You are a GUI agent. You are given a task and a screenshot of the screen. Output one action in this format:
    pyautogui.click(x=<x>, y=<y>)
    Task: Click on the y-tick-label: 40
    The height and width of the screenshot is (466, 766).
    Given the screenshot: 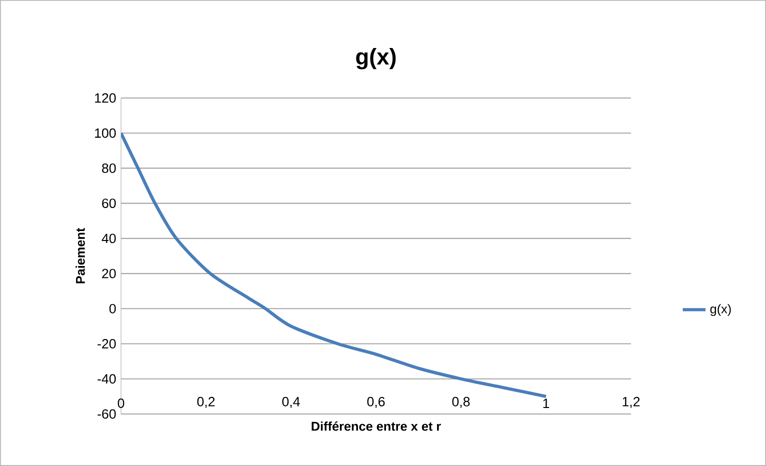 What is the action you would take?
    pyautogui.click(x=109, y=239)
    